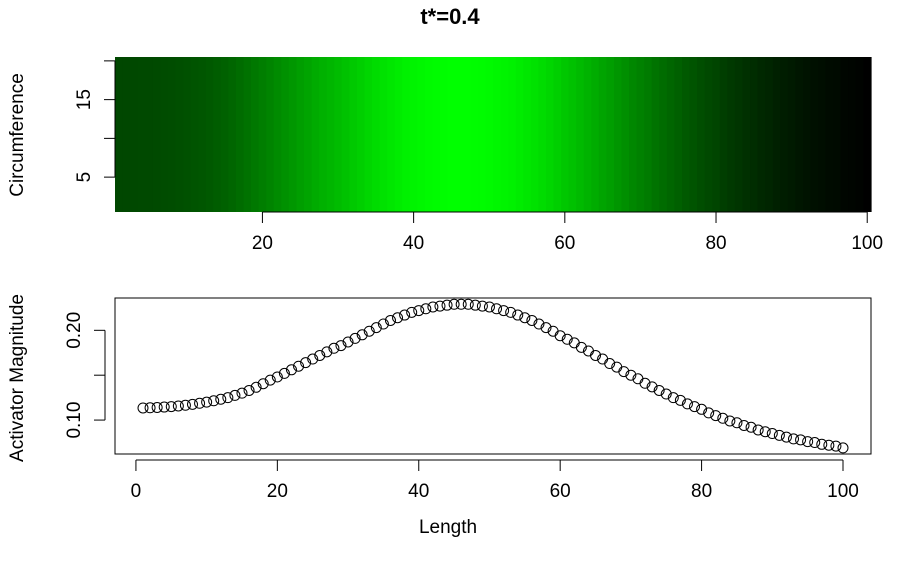 The image size is (900, 575). What do you see at coordinates (867, 243) in the screenshot?
I see `x-tick-label: 100` at bounding box center [867, 243].